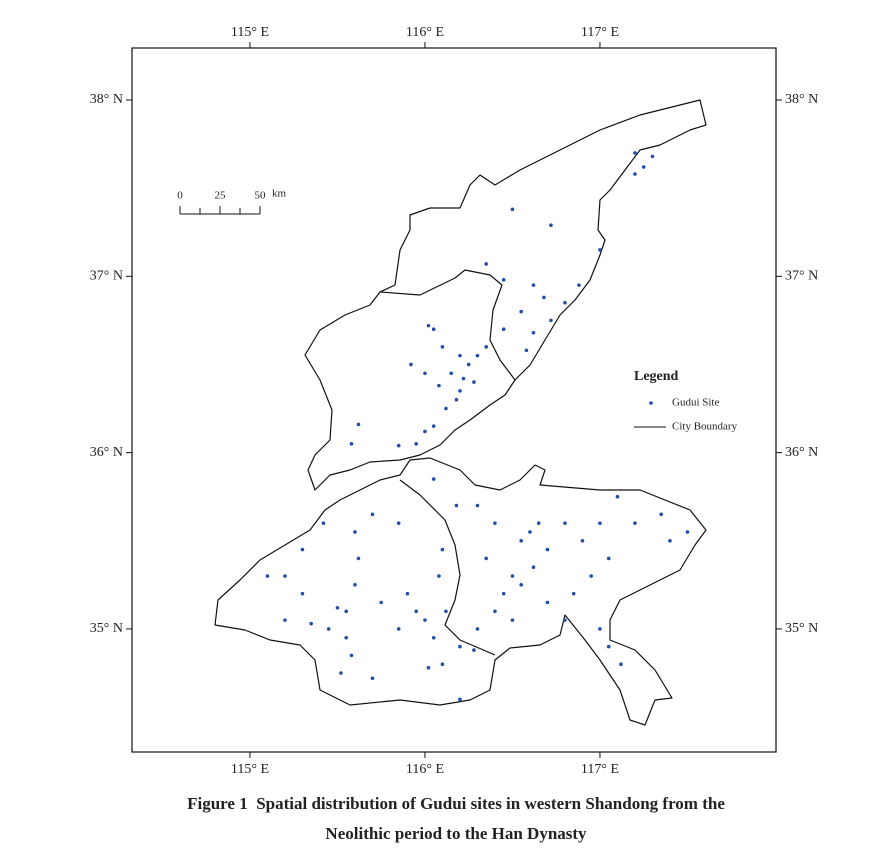 This screenshot has height=866, width=895. I want to click on scale-label: 25, so click(221, 196).